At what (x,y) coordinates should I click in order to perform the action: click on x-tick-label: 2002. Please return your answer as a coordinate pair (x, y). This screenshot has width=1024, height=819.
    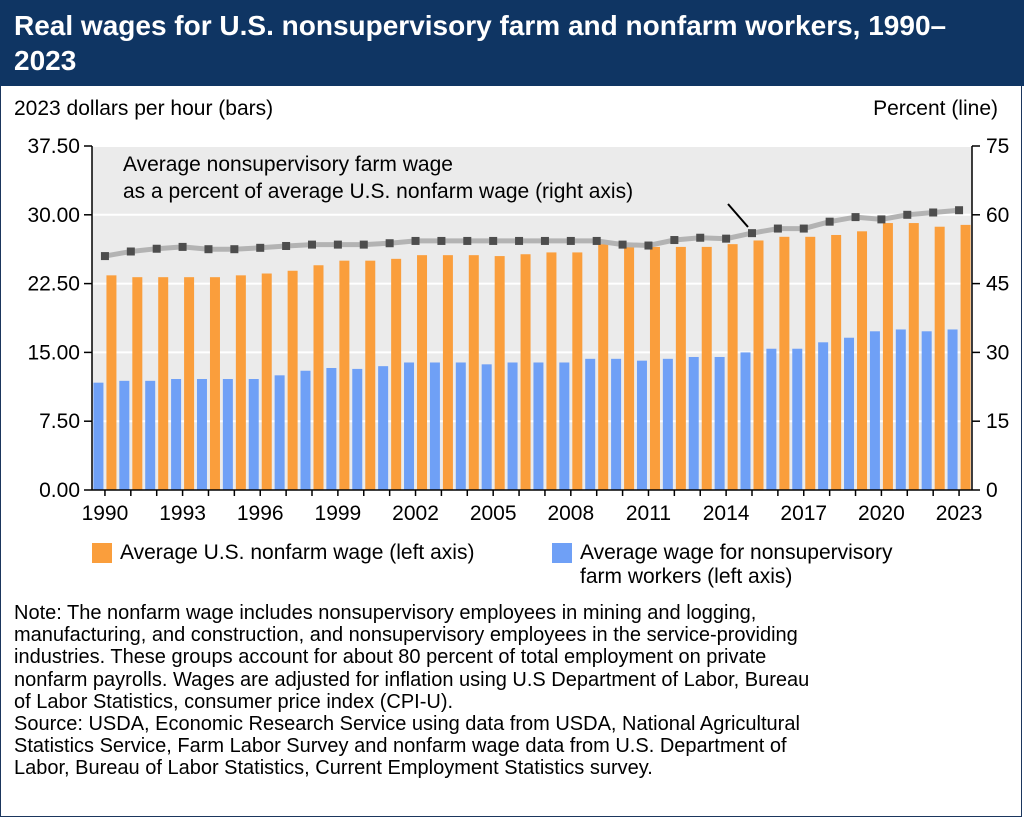
    Looking at the image, I should click on (415, 513).